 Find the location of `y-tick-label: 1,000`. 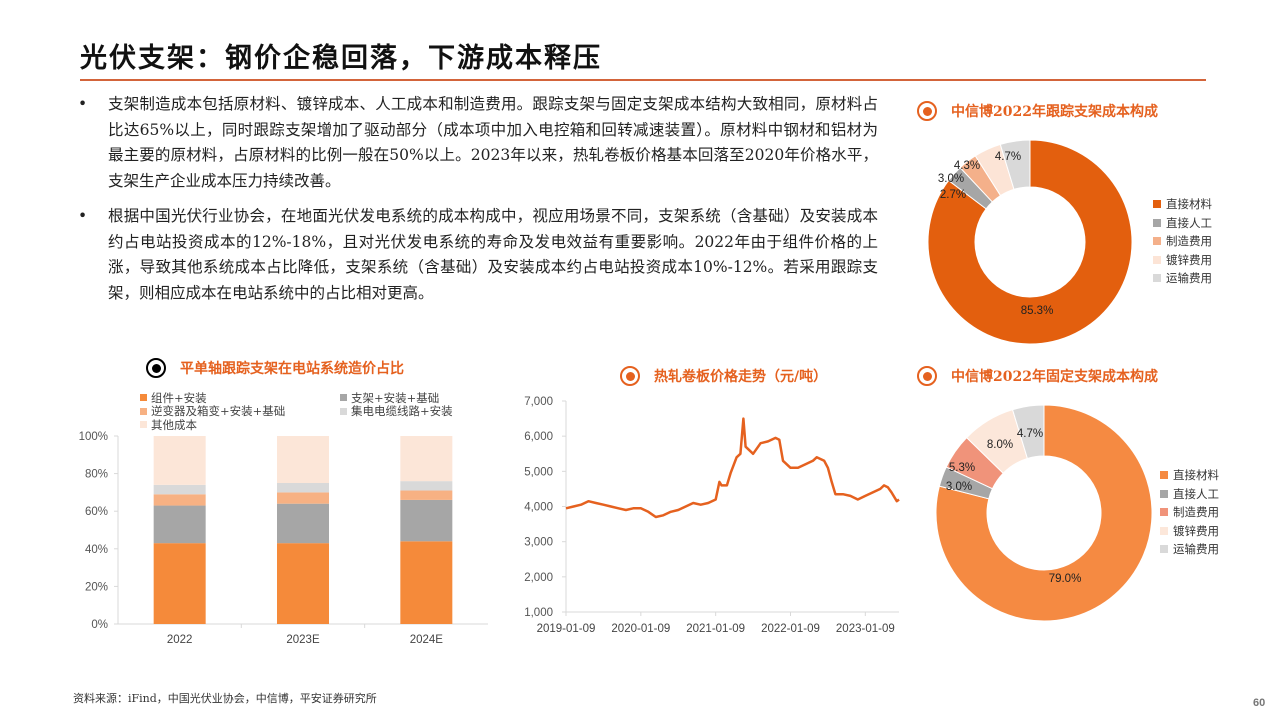

y-tick-label: 1,000 is located at coordinates (538, 613).